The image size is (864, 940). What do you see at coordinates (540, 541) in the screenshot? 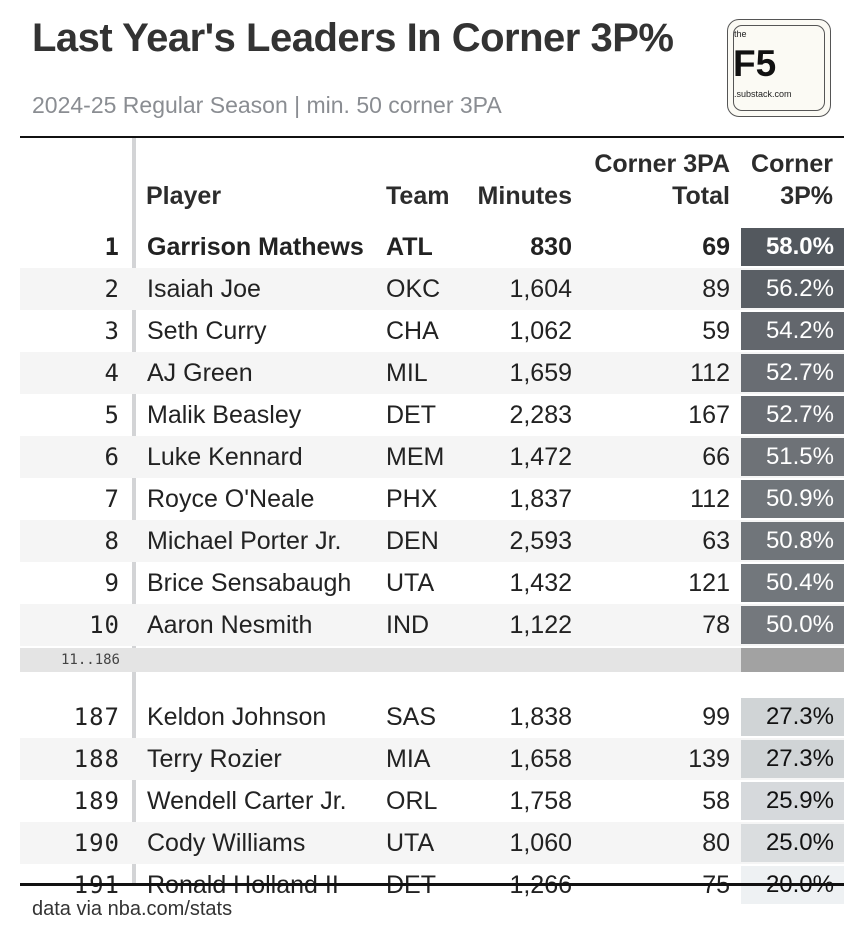
I see `minutes-cell: 2,593` at bounding box center [540, 541].